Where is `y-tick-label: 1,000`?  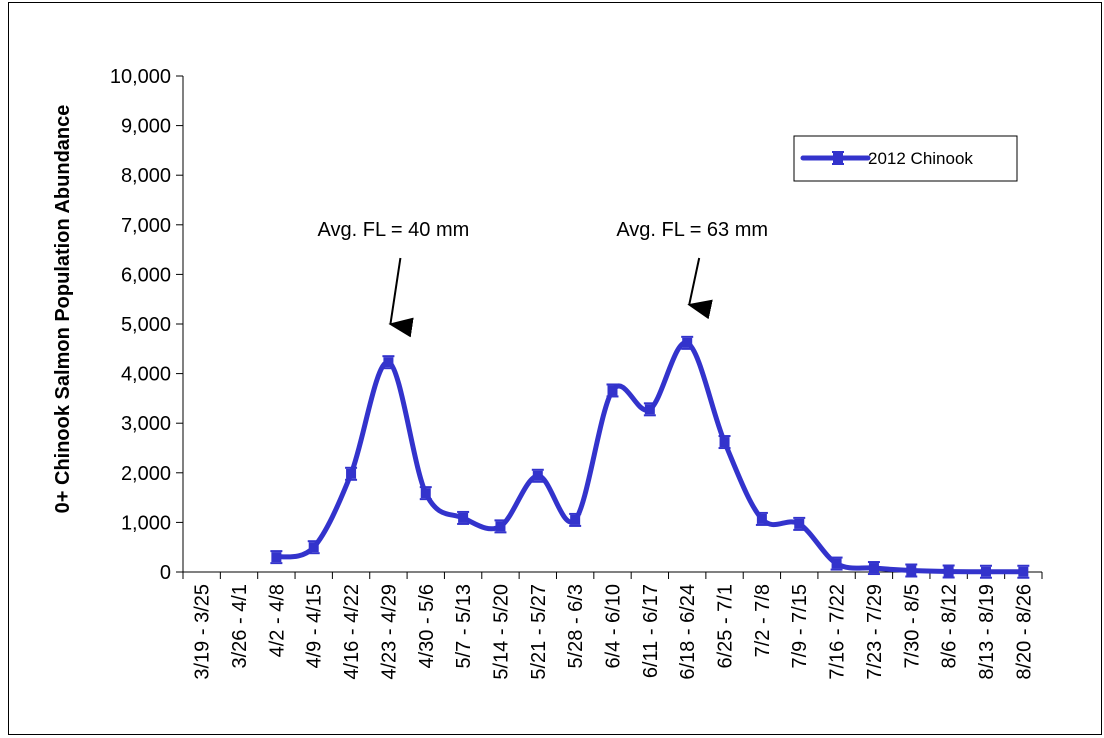
y-tick-label: 1,000 is located at coordinates (146, 523).